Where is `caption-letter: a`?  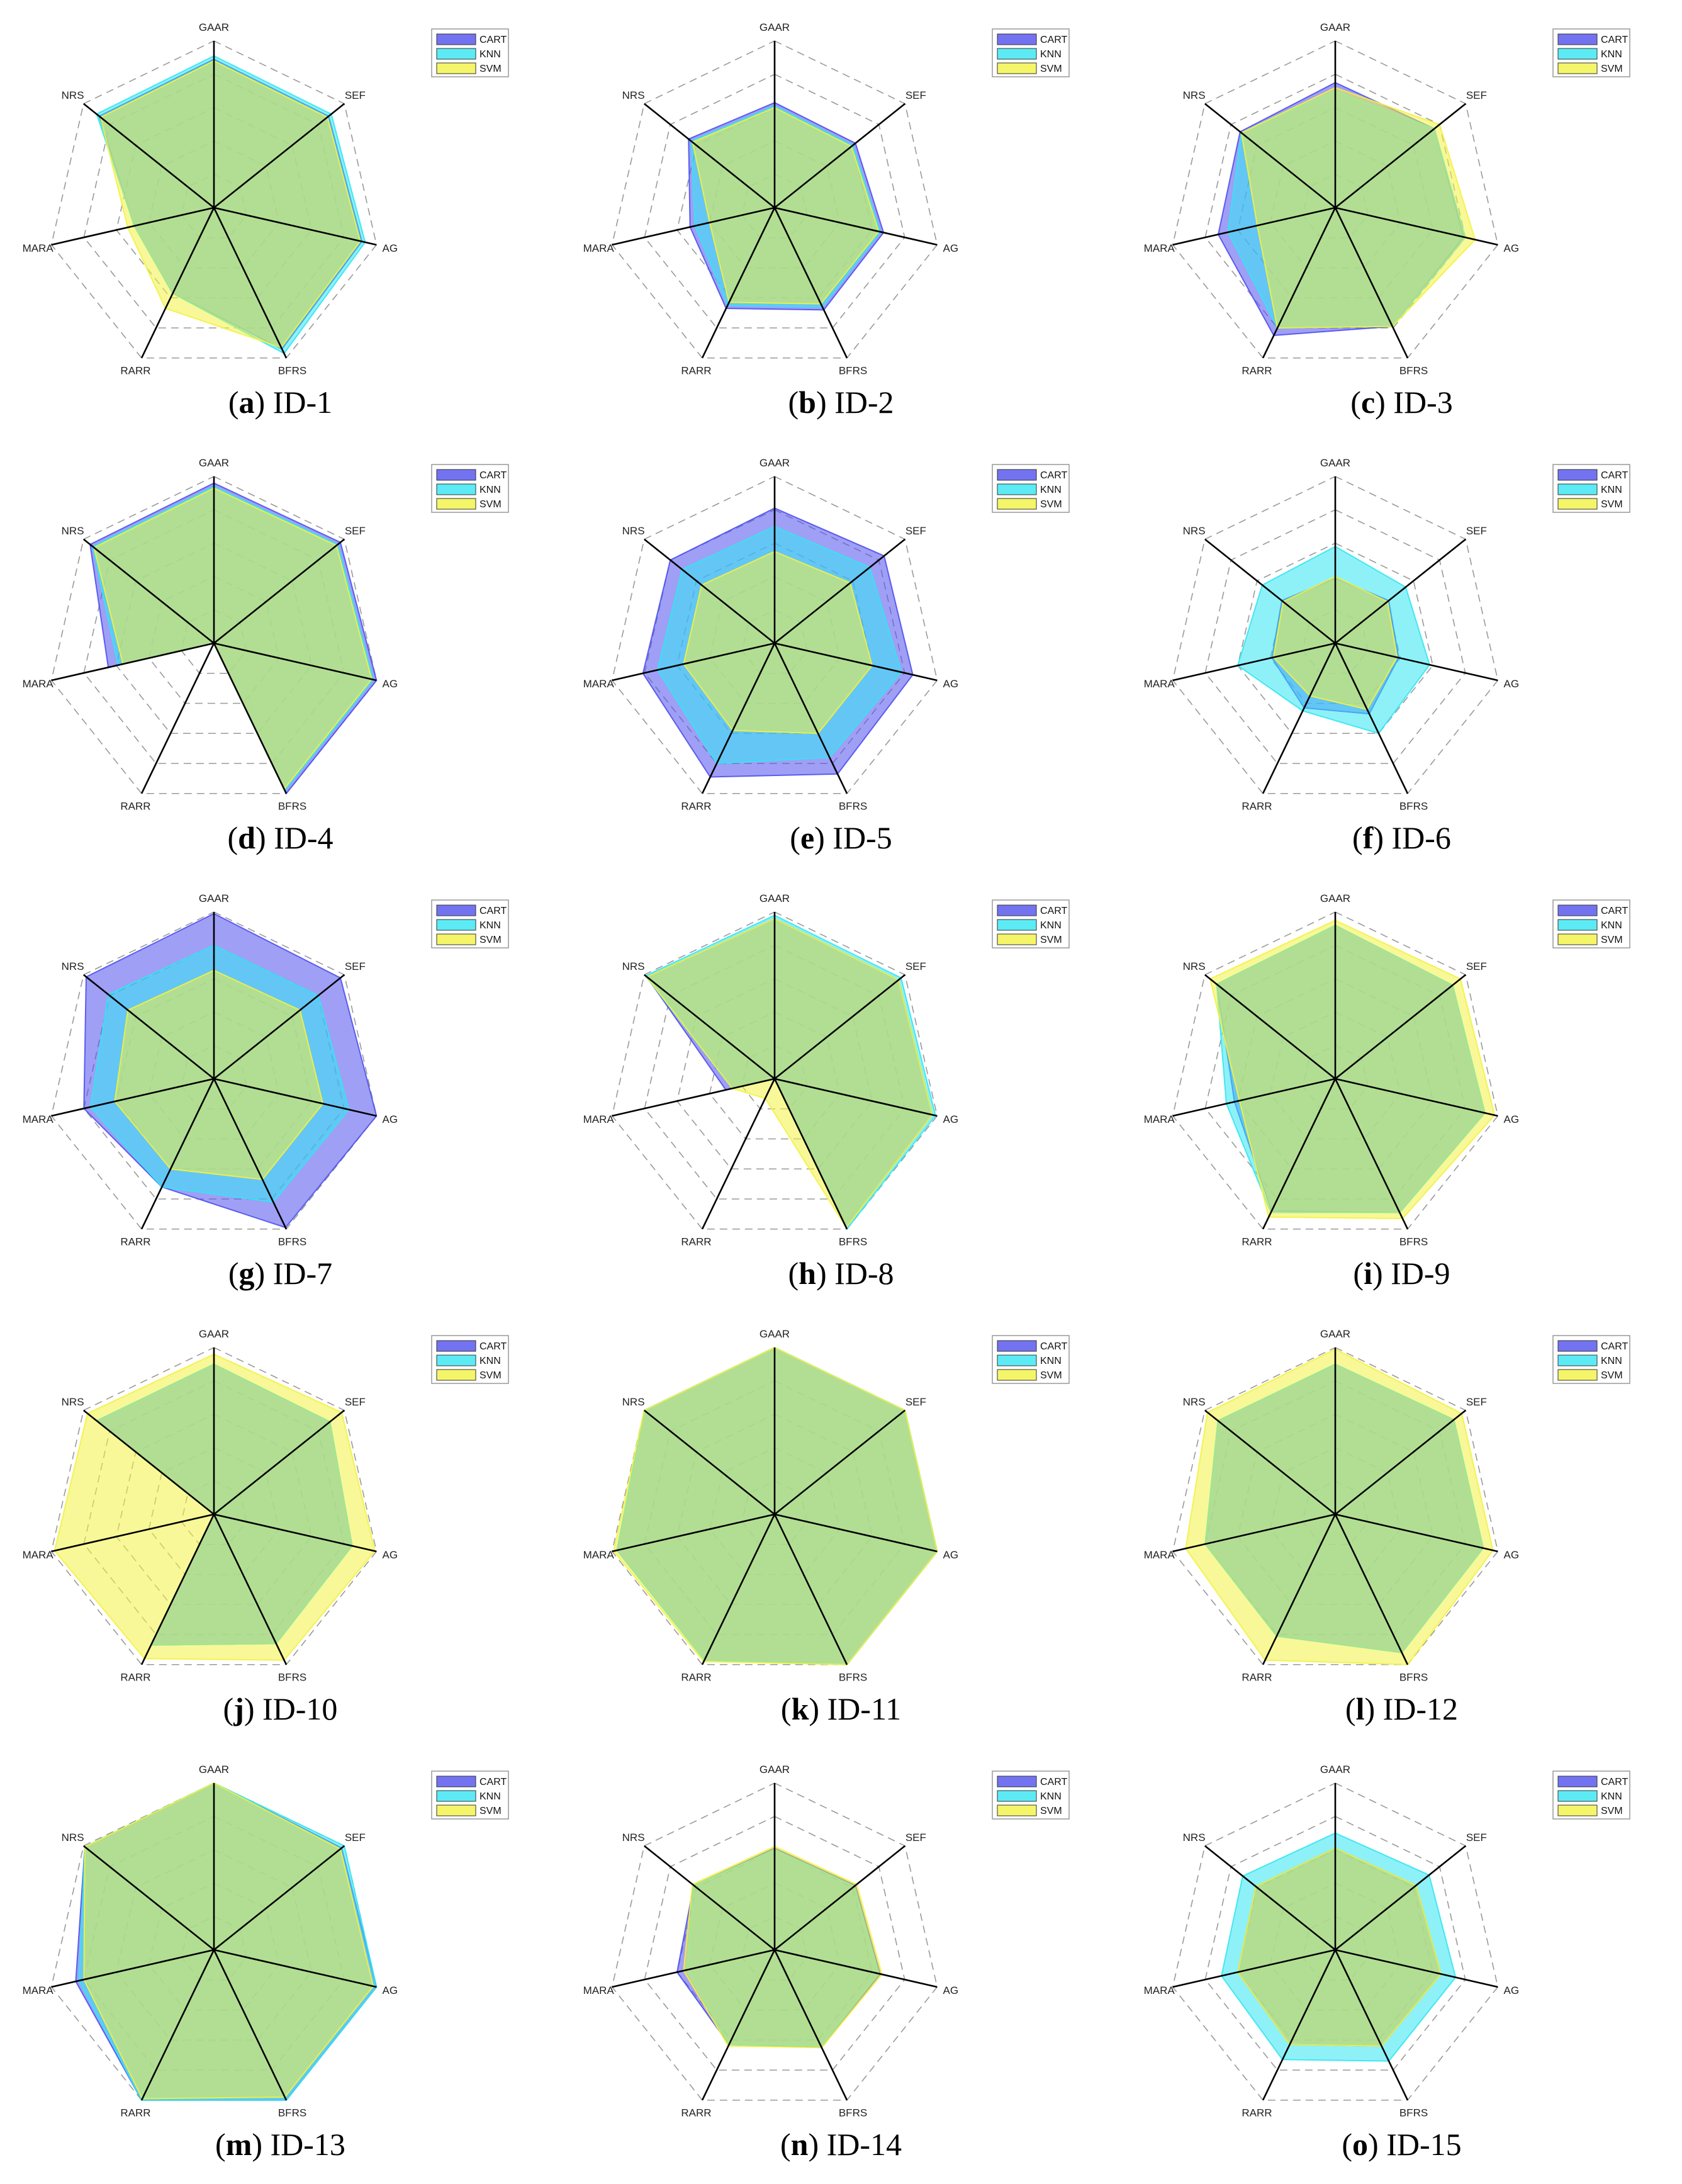
caption-letter: a is located at coordinates (246, 402).